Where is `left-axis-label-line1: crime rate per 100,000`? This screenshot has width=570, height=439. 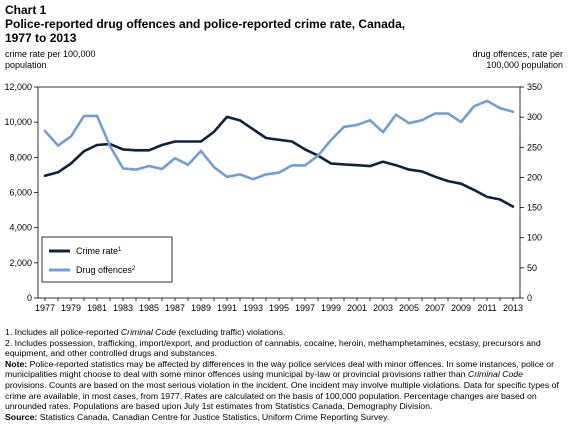
left-axis-label-line1: crime rate per 100,000 is located at coordinates (50, 54).